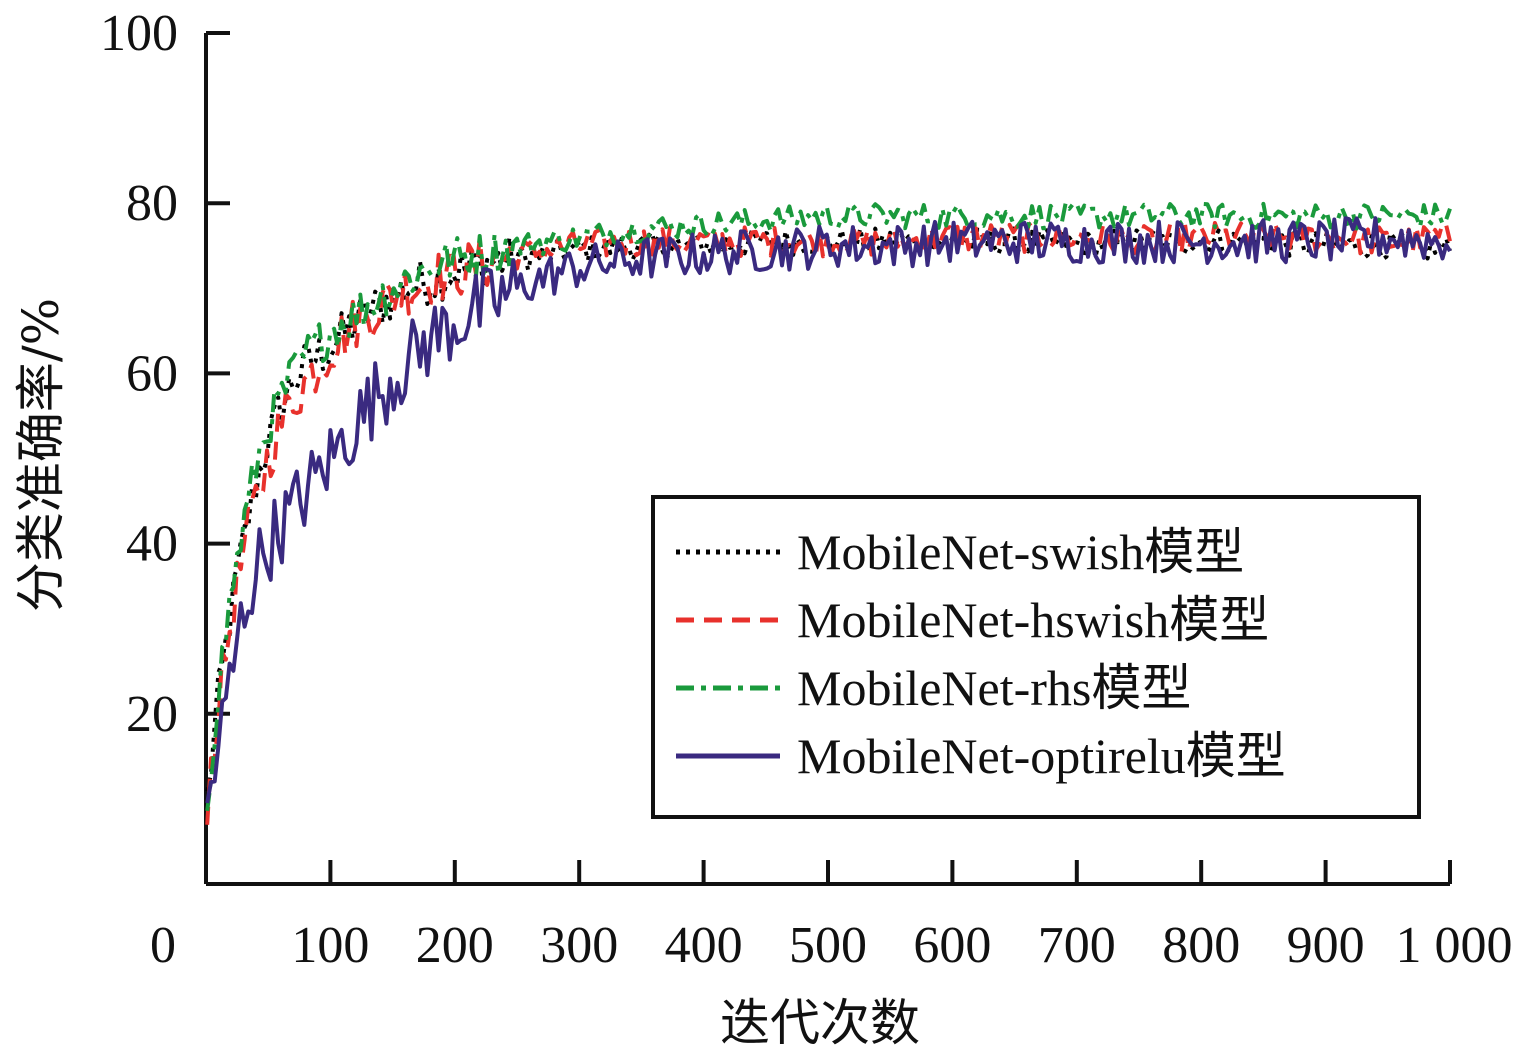  I want to click on x-tick-label: 500, so click(828, 945).